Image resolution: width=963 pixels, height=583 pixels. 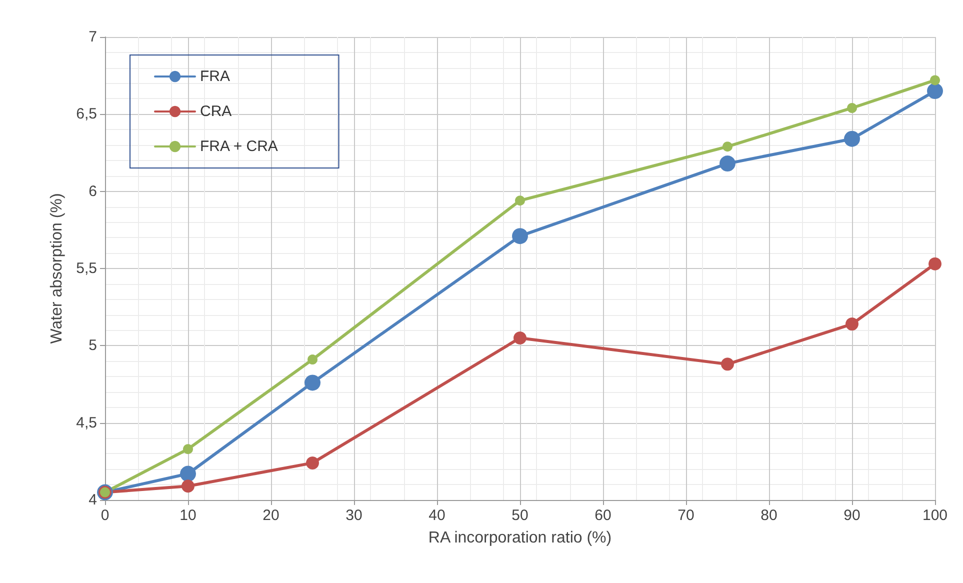 What do you see at coordinates (686, 515) in the screenshot?
I see `x-tick-label: 70` at bounding box center [686, 515].